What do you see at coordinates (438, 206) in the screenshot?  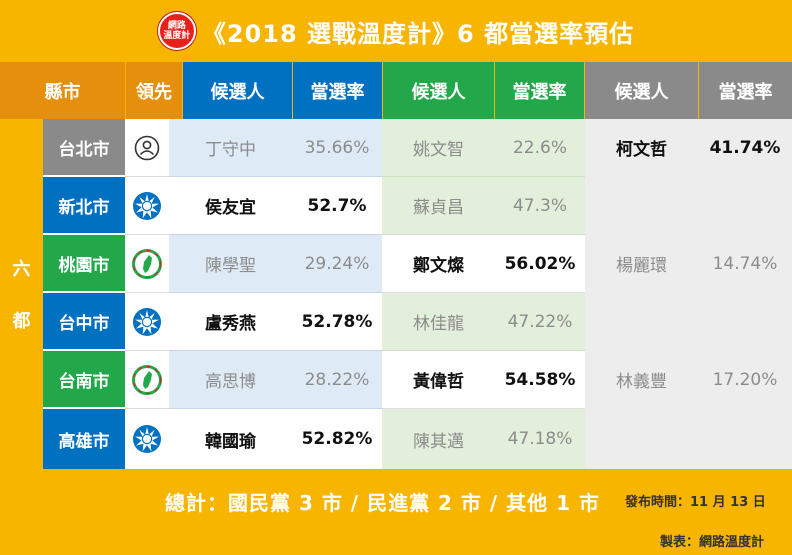 I see `dpp-candidate: 蘇貞昌` at bounding box center [438, 206].